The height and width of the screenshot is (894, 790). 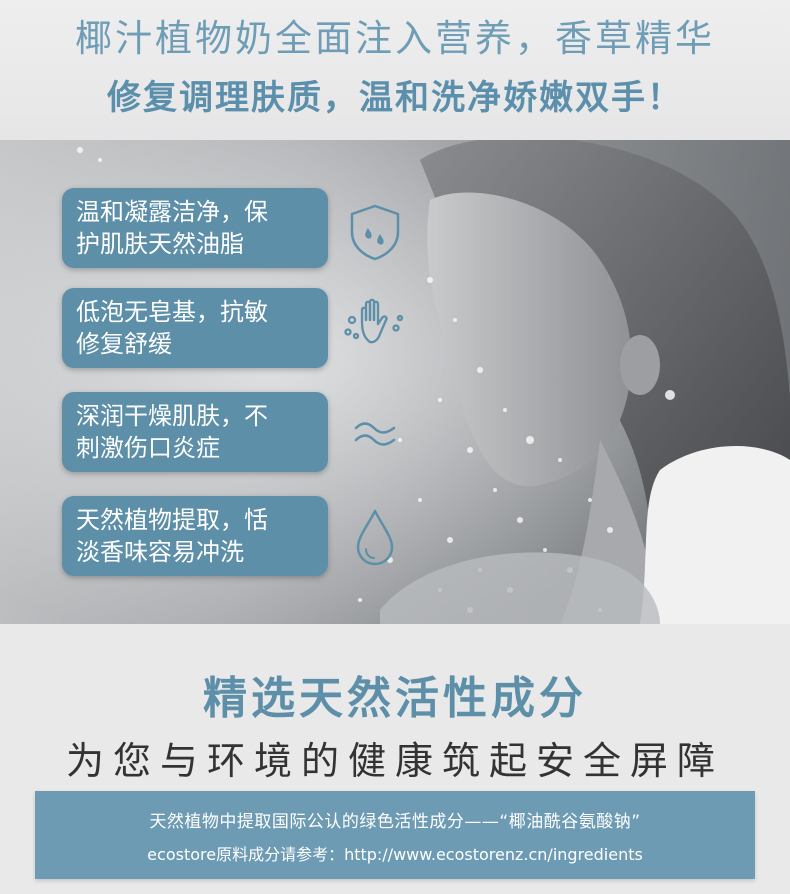 I want to click on water-drop-icon, so click(x=375, y=537).